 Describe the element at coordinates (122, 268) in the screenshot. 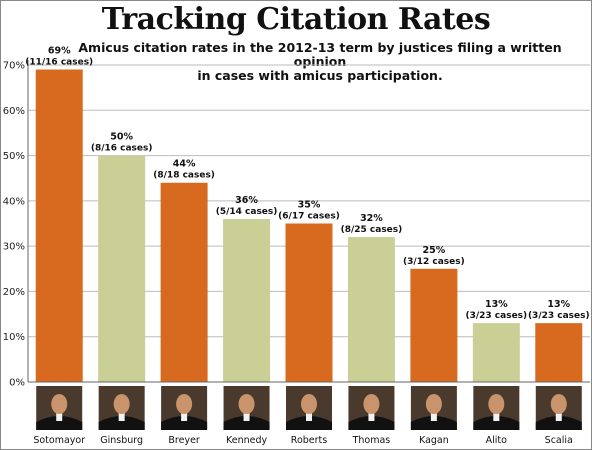

I see `bar-ginsburg` at that location.